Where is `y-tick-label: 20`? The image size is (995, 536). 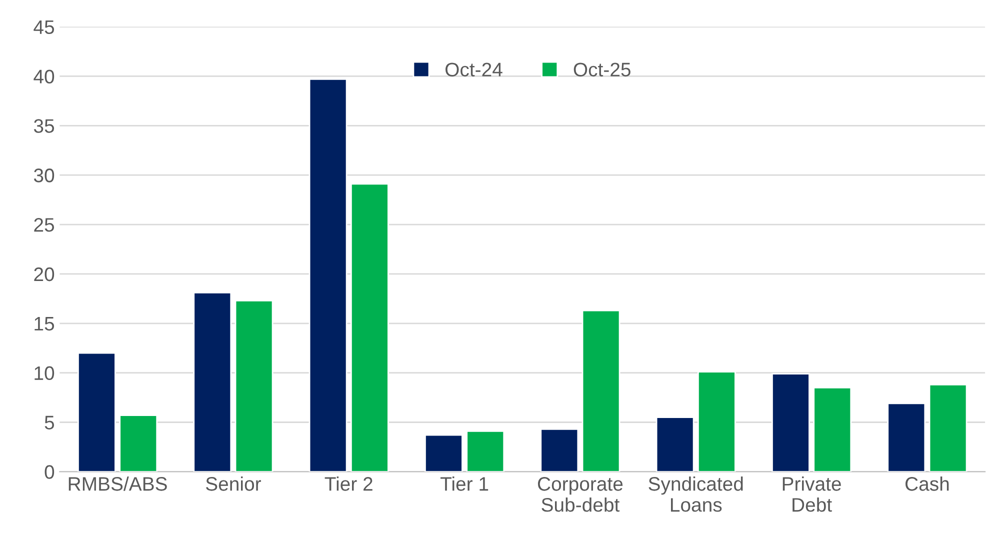 y-tick-label: 20 is located at coordinates (44, 274).